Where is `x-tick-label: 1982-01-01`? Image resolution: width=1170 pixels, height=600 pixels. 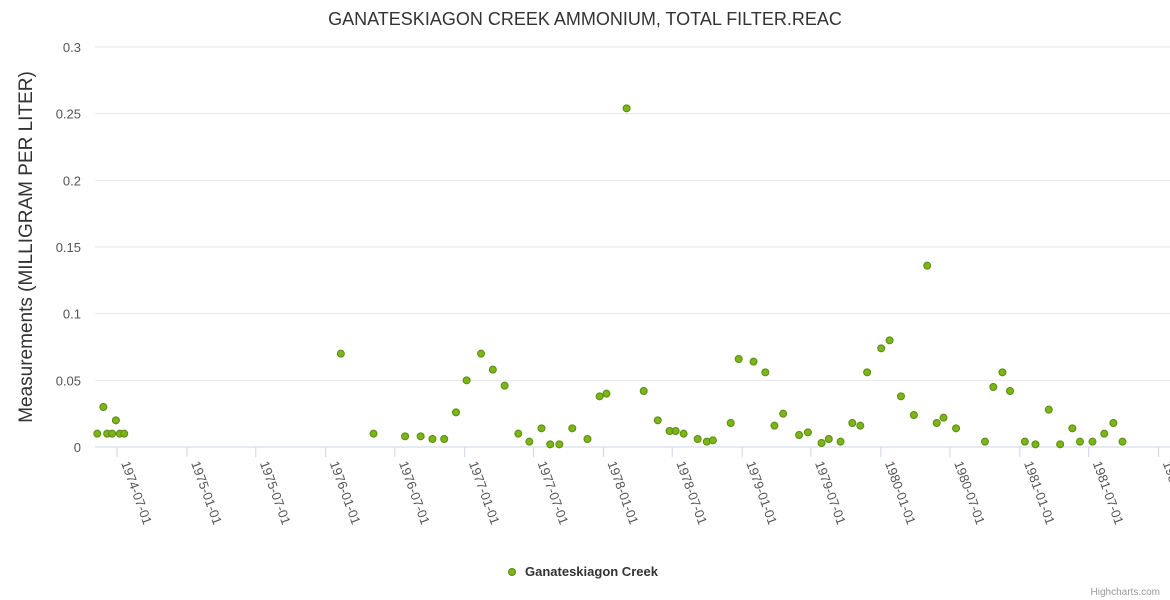 x-tick-label: 1982-01-01 is located at coordinates (1165, 493).